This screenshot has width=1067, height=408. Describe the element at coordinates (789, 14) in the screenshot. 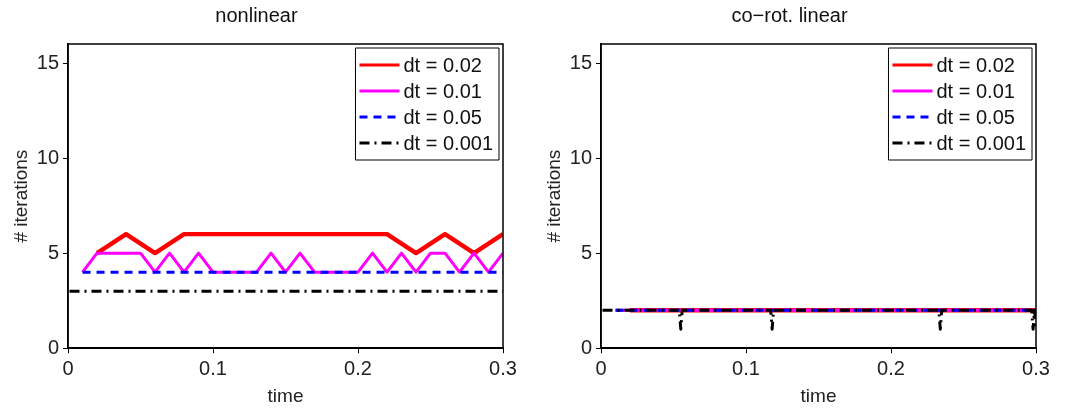

I see `chart-title: co−rot. linear` at that location.